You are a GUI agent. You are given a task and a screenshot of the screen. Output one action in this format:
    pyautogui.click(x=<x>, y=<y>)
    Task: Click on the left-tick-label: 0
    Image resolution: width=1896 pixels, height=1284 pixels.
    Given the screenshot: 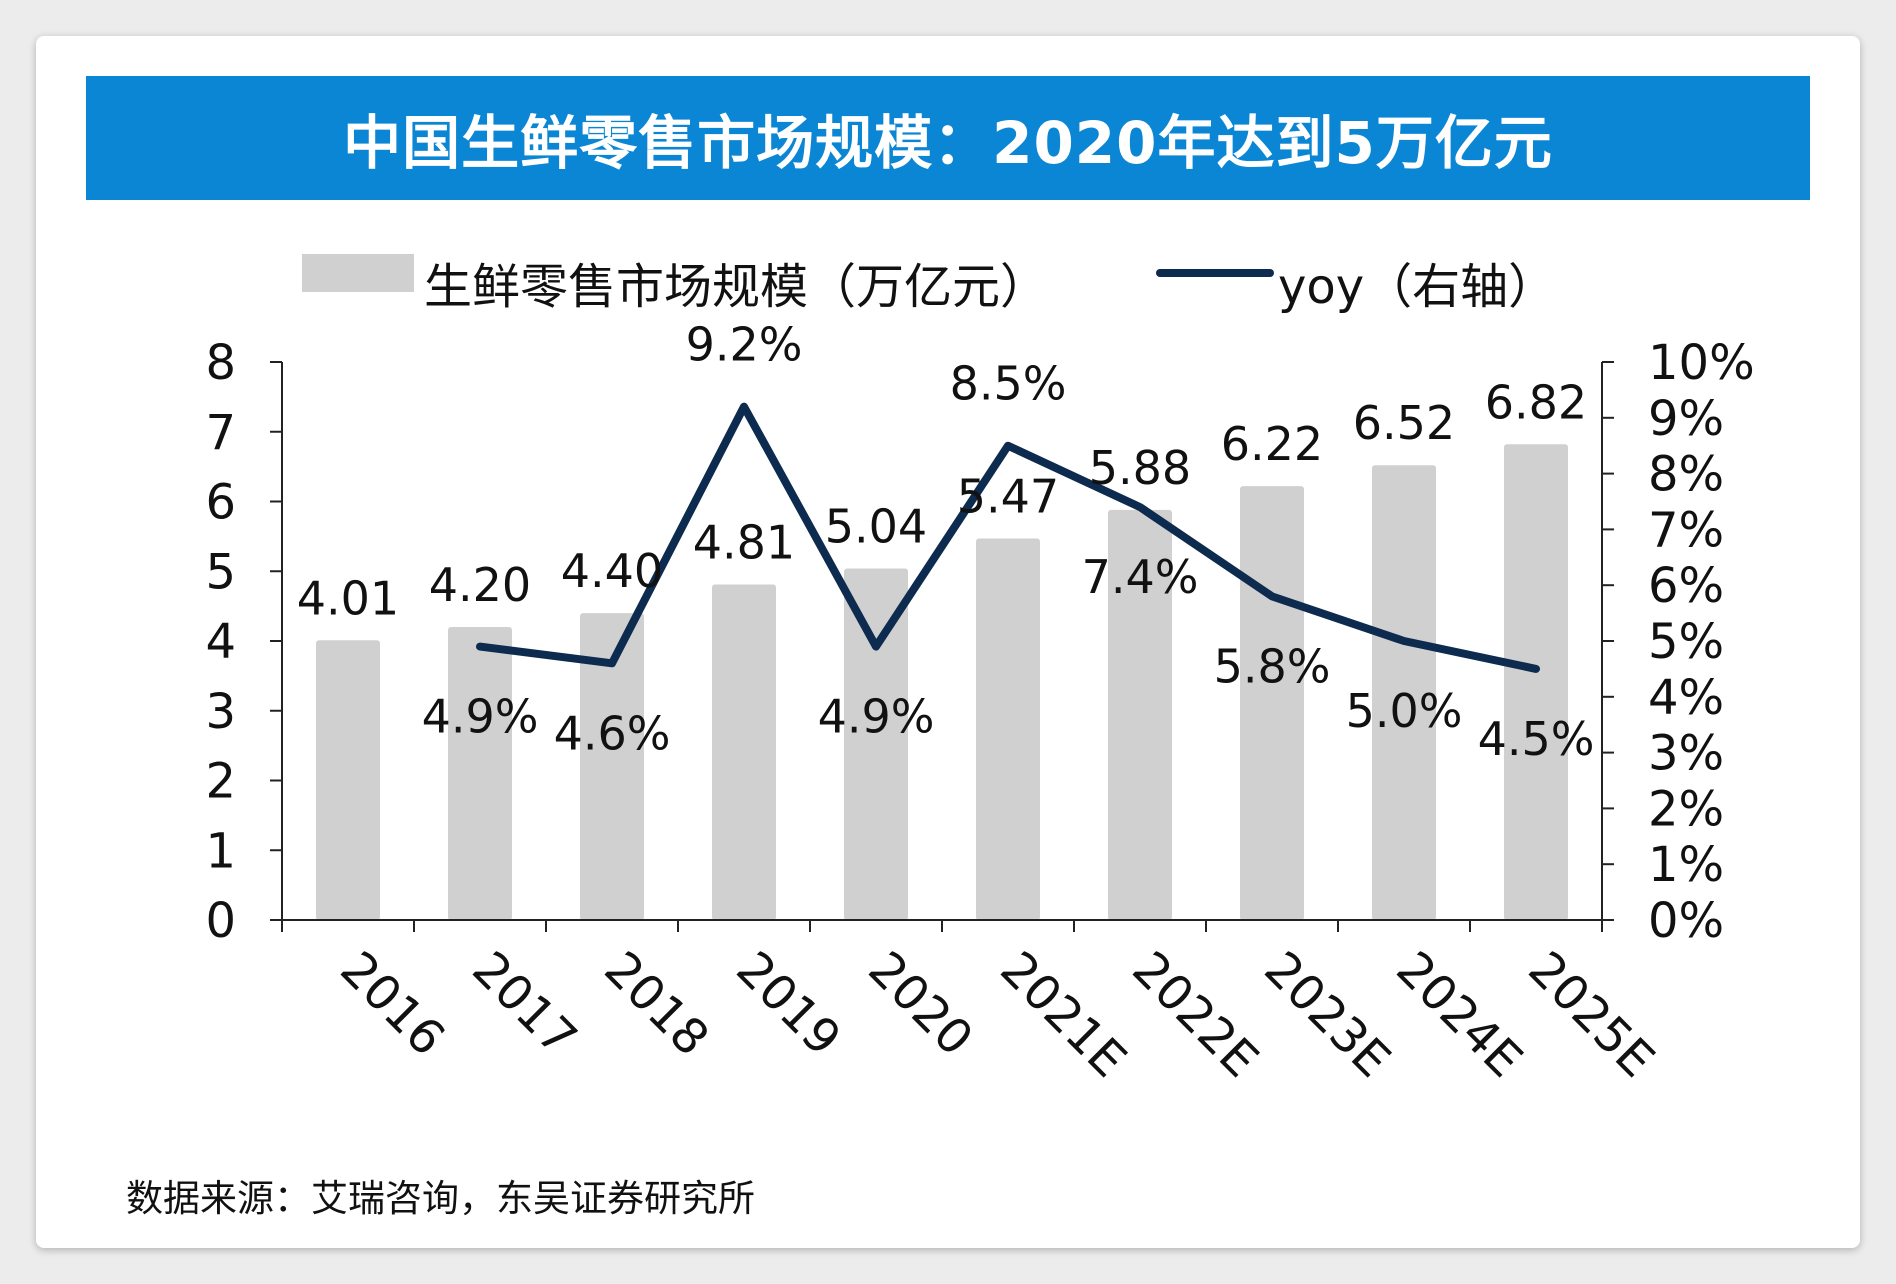 What is the action you would take?
    pyautogui.click(x=220, y=921)
    